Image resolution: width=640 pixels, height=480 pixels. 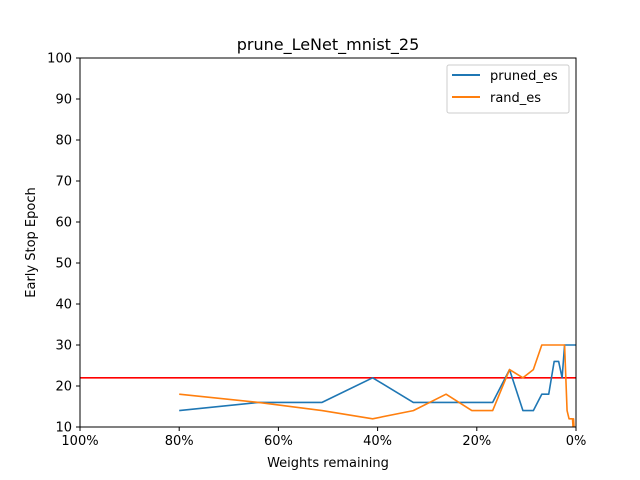 What do you see at coordinates (63, 387) in the screenshot?
I see `y-tick-label: 20` at bounding box center [63, 387].